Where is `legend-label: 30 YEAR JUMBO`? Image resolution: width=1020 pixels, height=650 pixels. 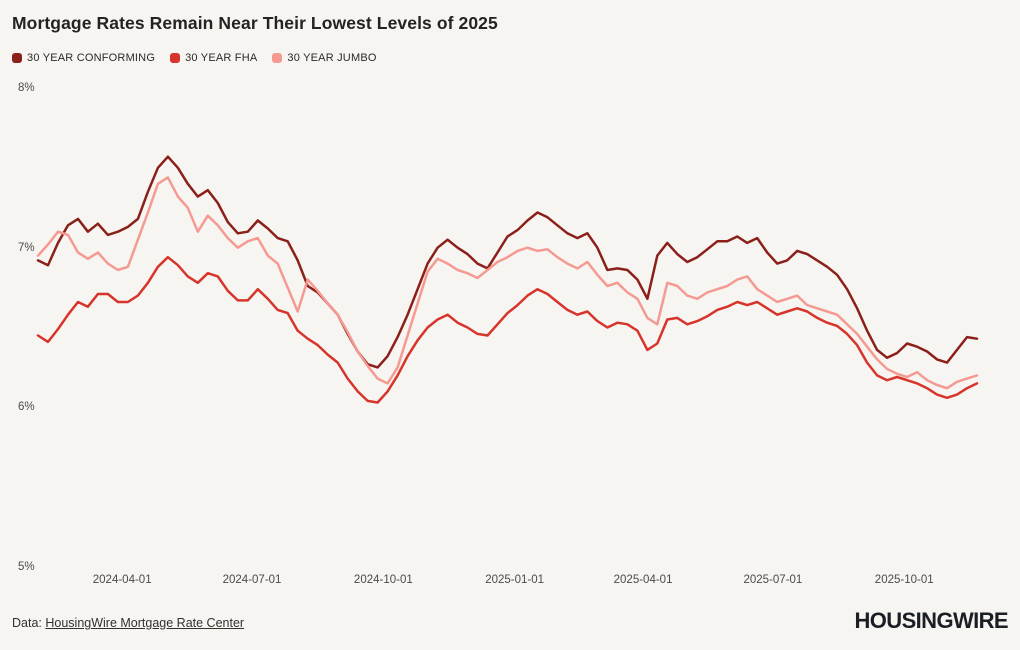
legend-label: 30 YEAR JUMBO is located at coordinates (332, 58).